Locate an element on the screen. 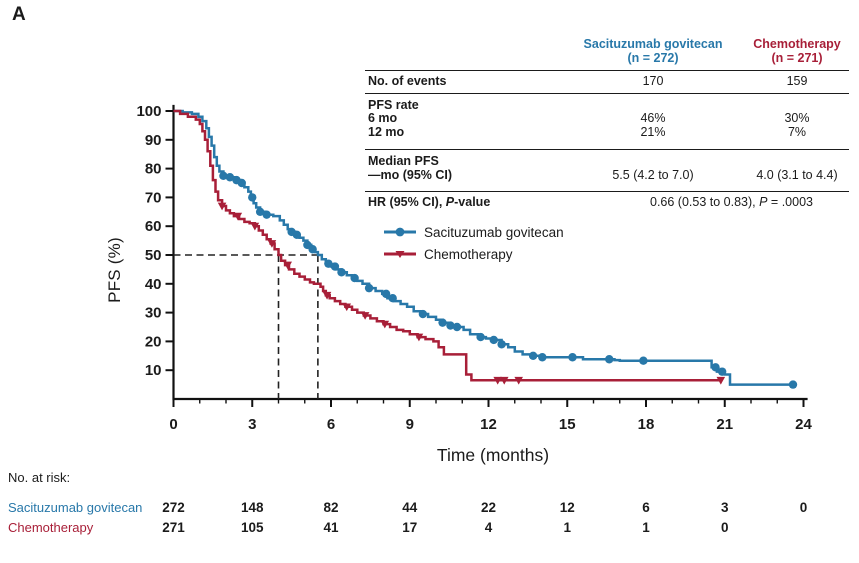 The width and height of the screenshot is (859, 563). risk-count: 44 is located at coordinates (410, 507).